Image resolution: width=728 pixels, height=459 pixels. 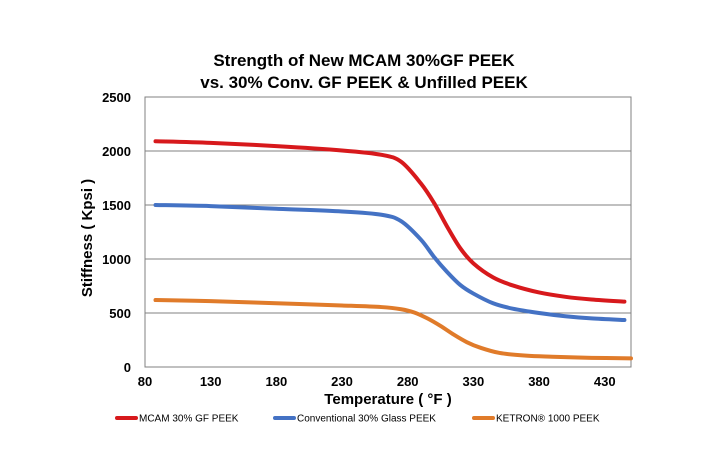 What do you see at coordinates (366, 419) in the screenshot?
I see `legend-label-1: Conventional 30% Glass PEEK` at bounding box center [366, 419].